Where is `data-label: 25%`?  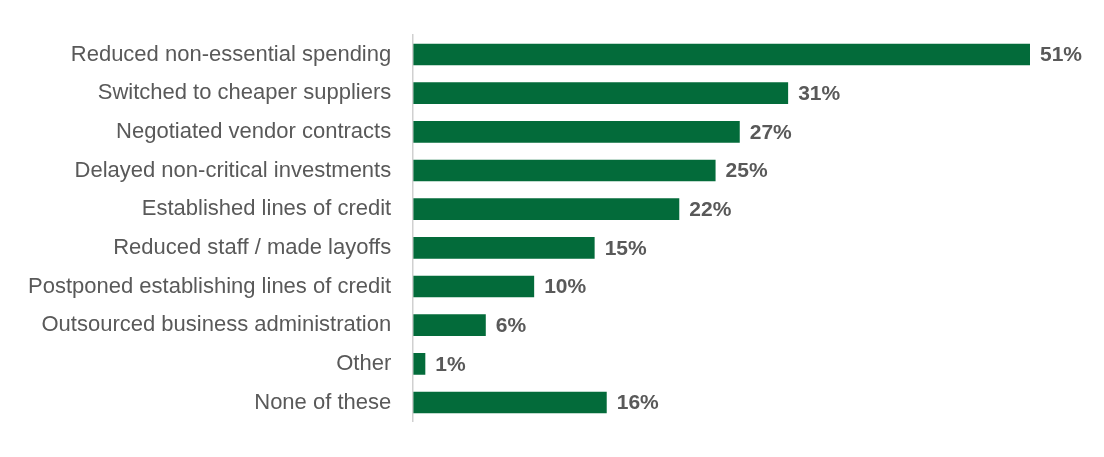
data-label: 25% is located at coordinates (746, 170).